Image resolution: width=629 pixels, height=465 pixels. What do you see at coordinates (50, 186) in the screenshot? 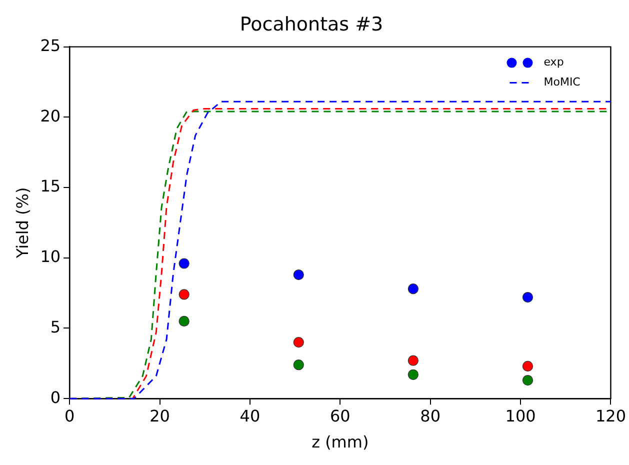
I see `y-tick-label: 15` at bounding box center [50, 186].